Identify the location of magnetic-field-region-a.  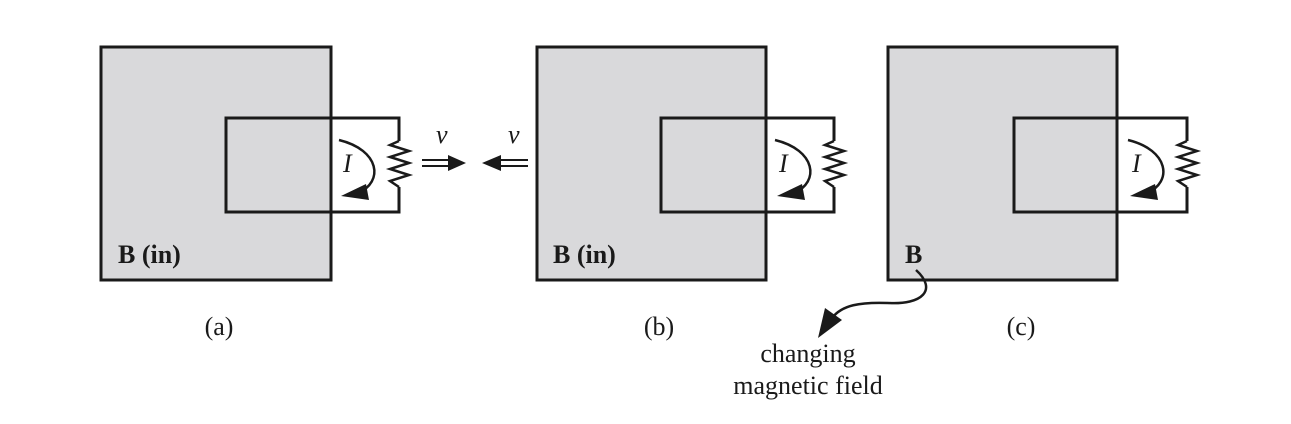
(216, 163).